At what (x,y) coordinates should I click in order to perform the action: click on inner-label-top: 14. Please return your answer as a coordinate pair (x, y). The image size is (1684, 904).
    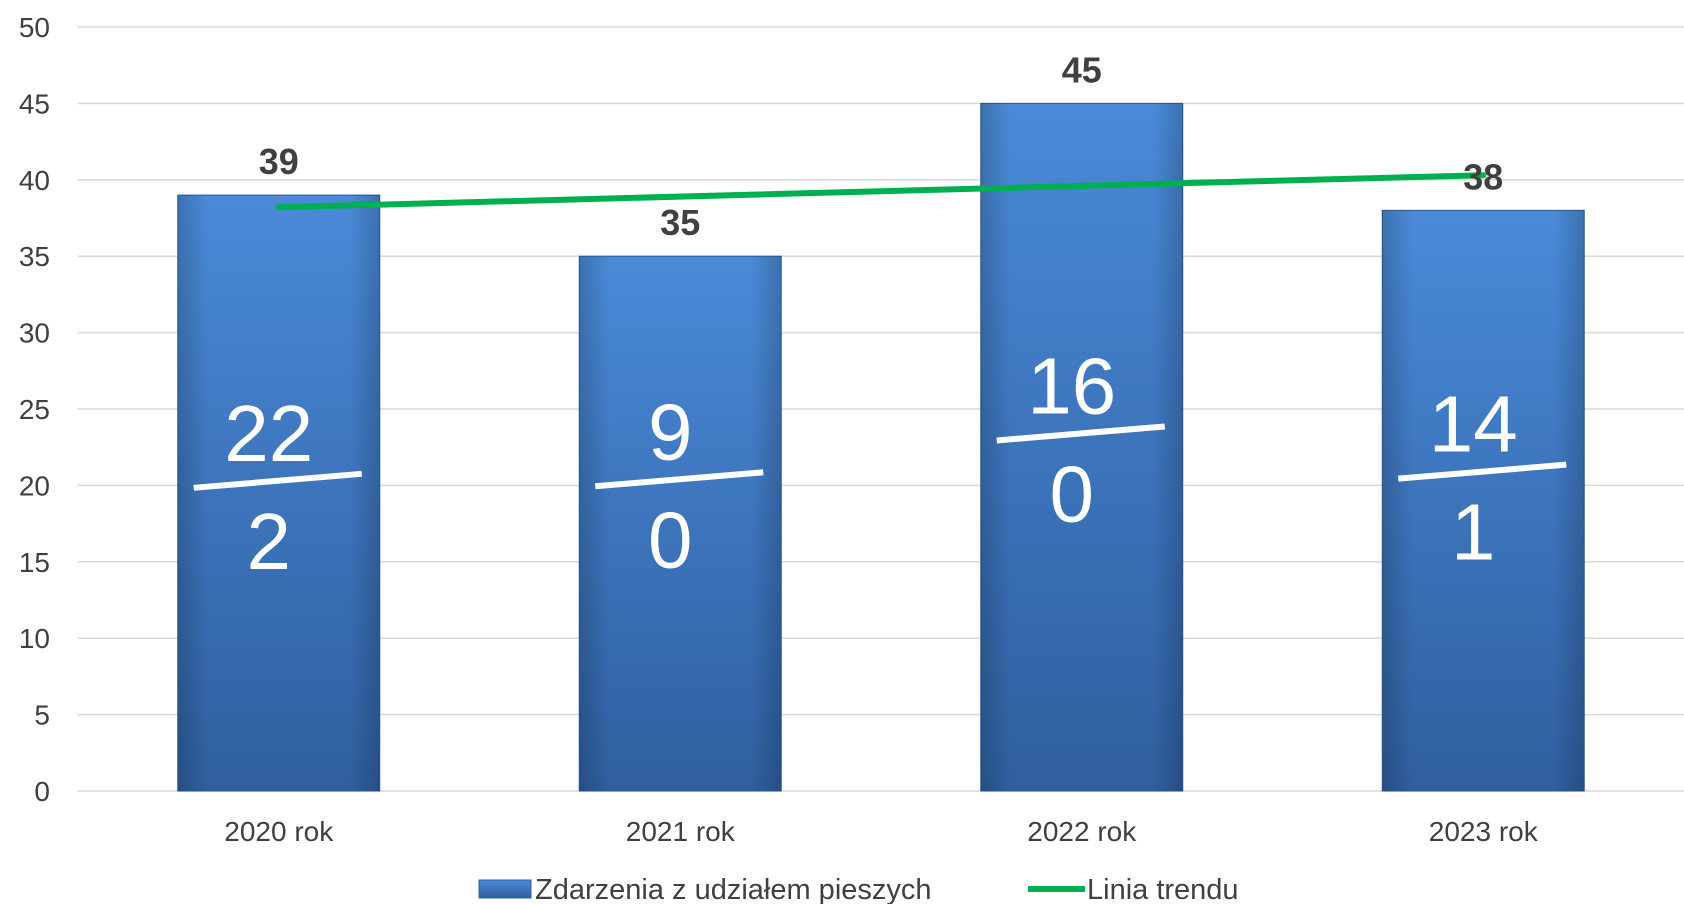
    Looking at the image, I should click on (1473, 424).